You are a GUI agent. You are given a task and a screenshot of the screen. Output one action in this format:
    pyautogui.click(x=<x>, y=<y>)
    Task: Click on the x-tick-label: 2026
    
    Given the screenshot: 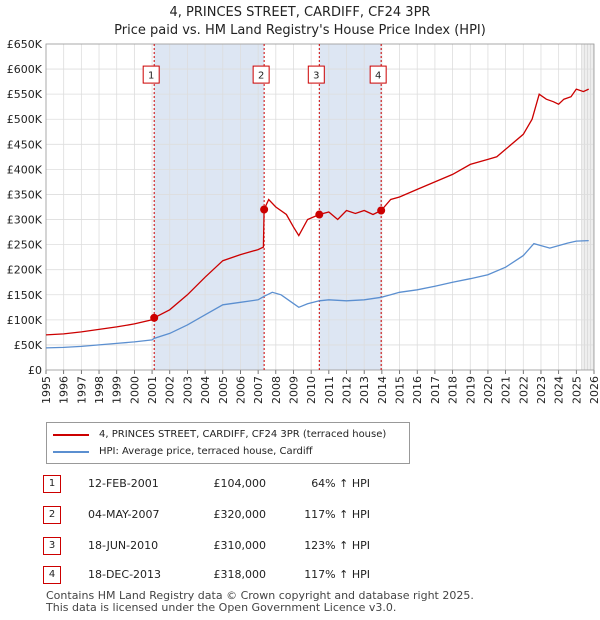 What is the action you would take?
    pyautogui.click(x=594, y=390)
    